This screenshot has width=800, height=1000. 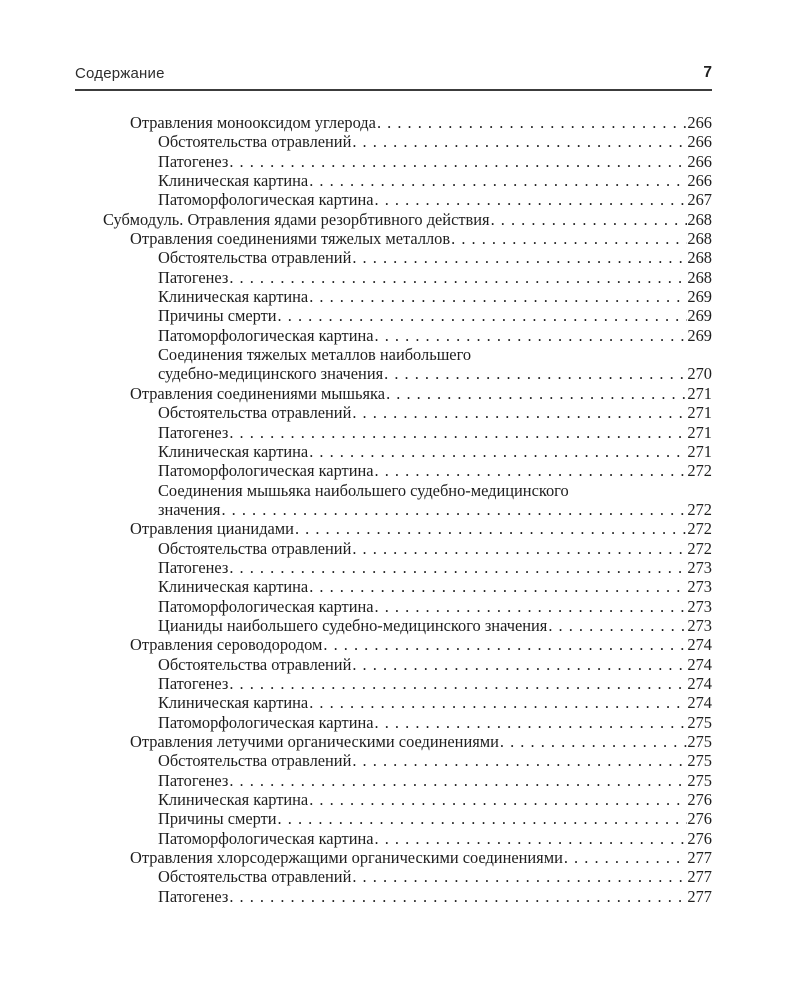 I want to click on toc-entry-title: судебно-медицинского значения, so click(x=271, y=374).